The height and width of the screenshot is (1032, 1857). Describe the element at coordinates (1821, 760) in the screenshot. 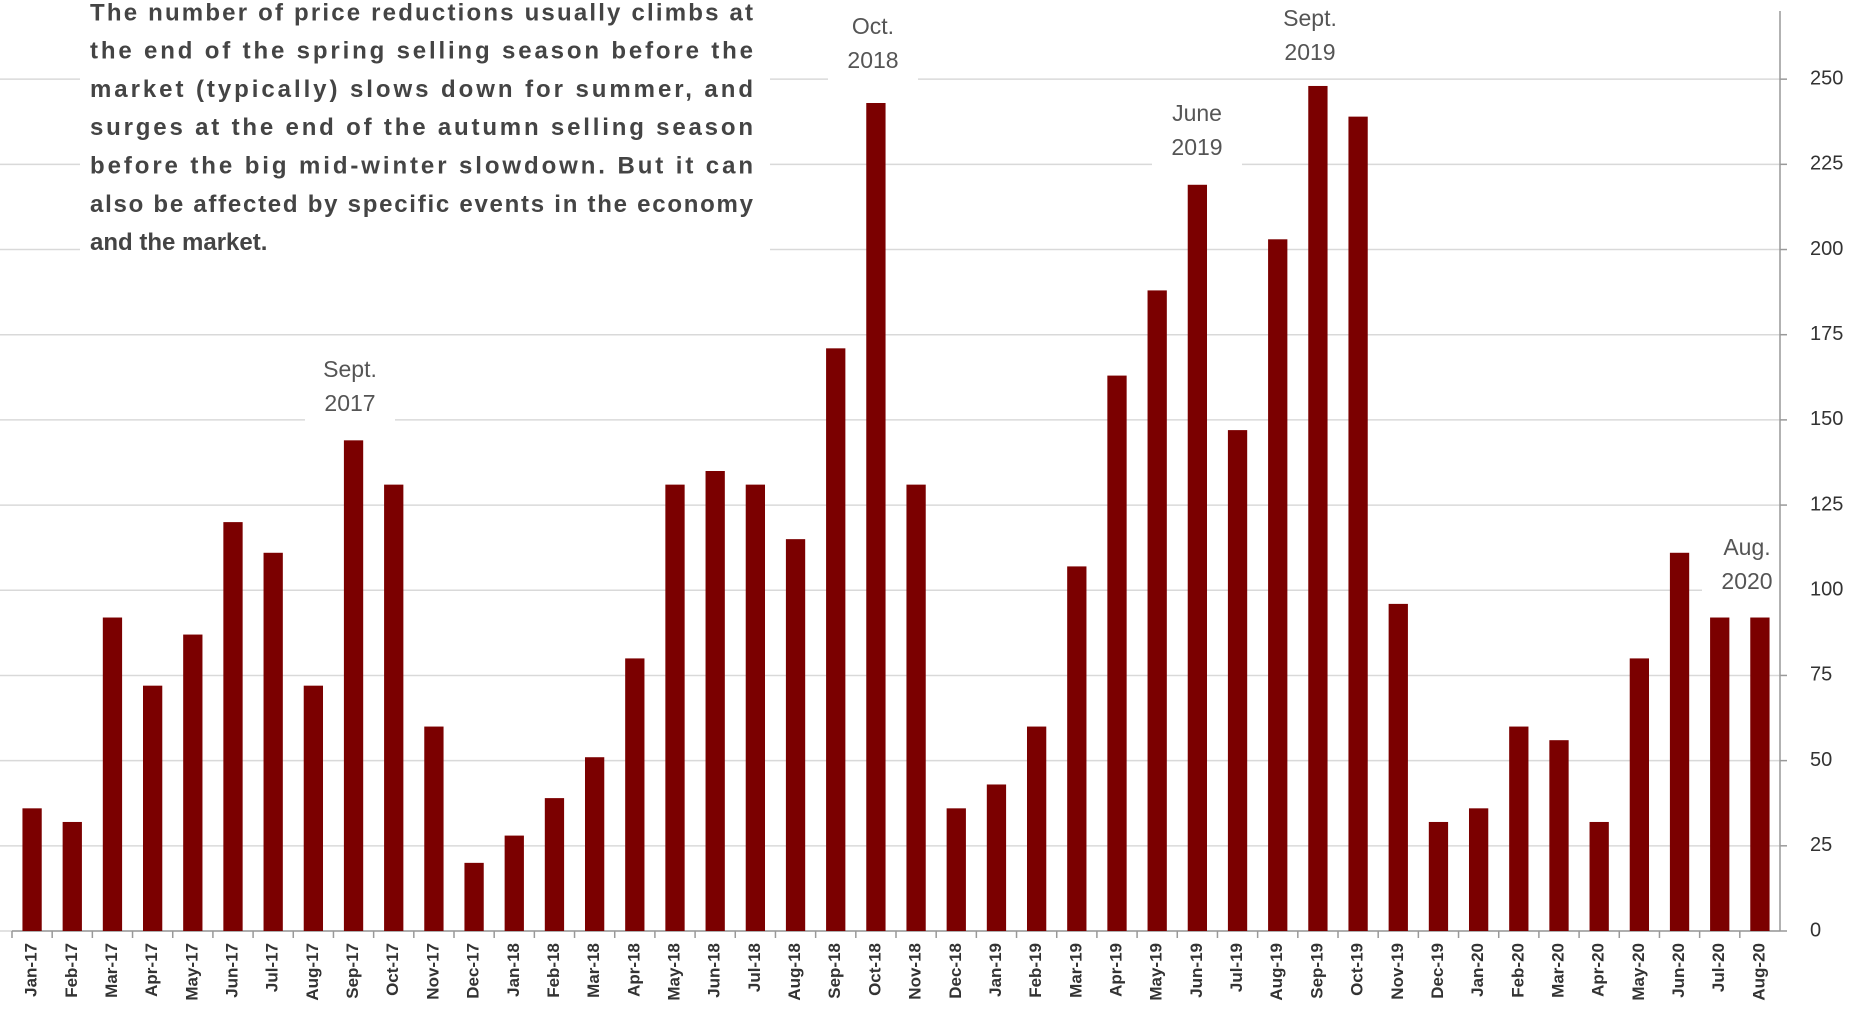

I see `y-tick-label: 50` at that location.